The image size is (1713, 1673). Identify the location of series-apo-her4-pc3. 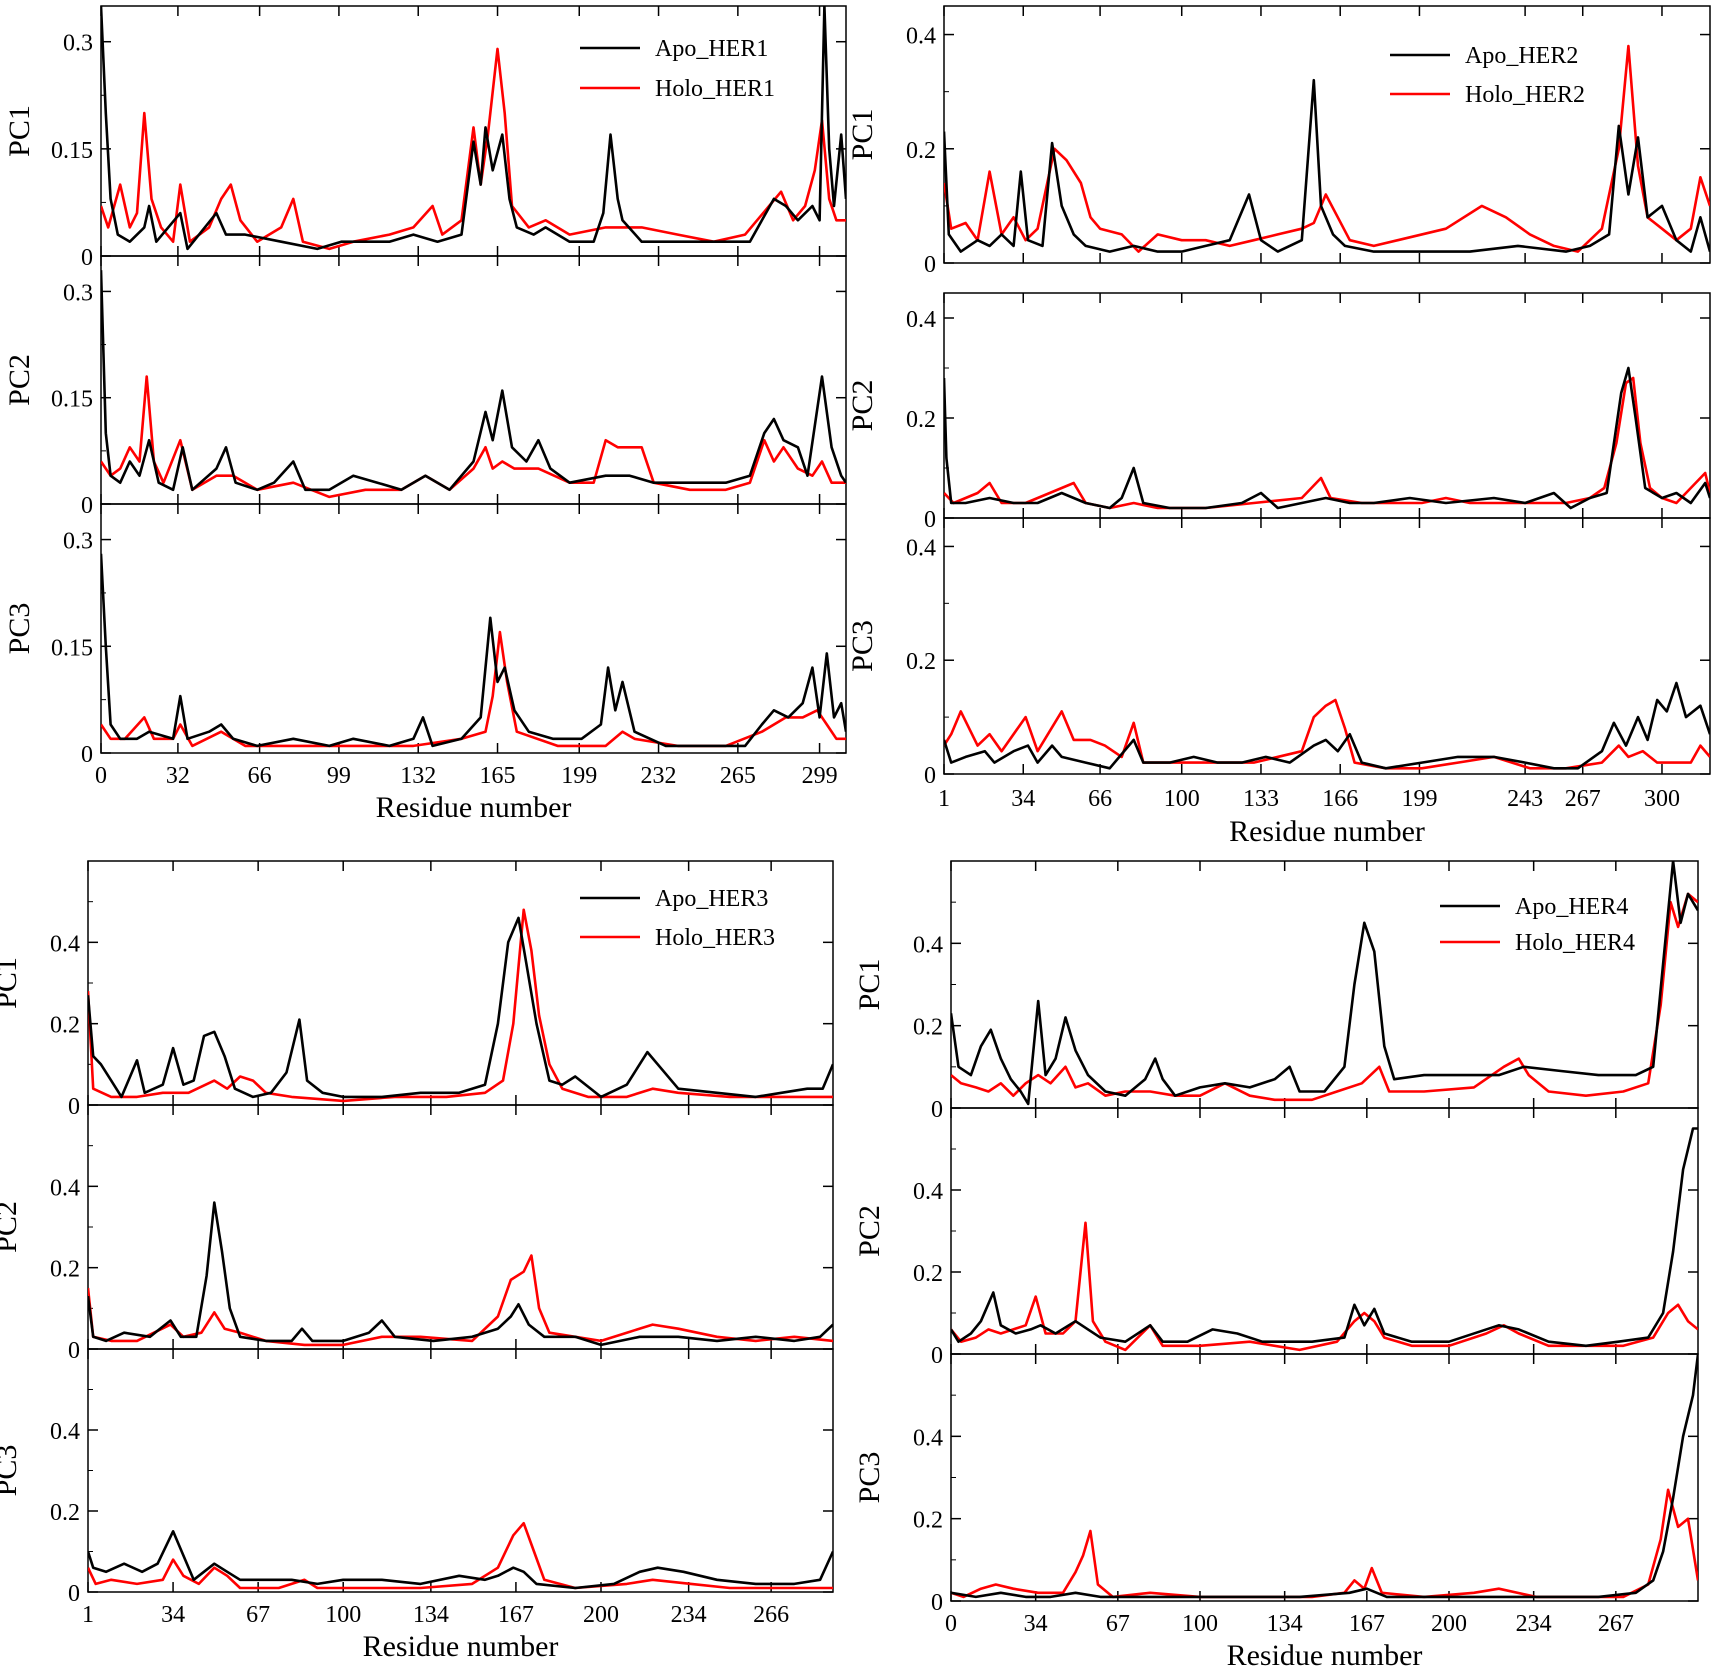
(1324, 1476).